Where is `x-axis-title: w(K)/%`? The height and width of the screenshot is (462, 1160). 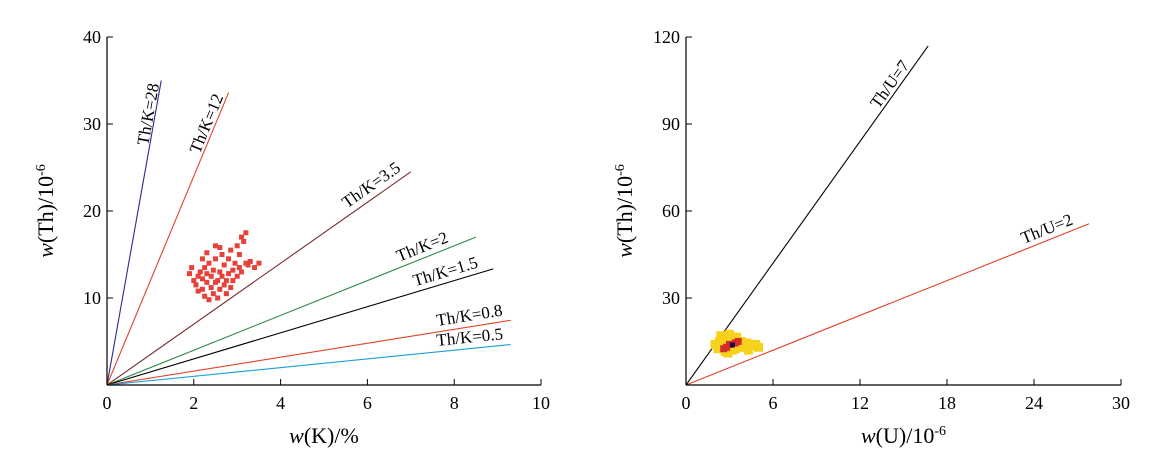 x-axis-title: w(K)/% is located at coordinates (324, 435).